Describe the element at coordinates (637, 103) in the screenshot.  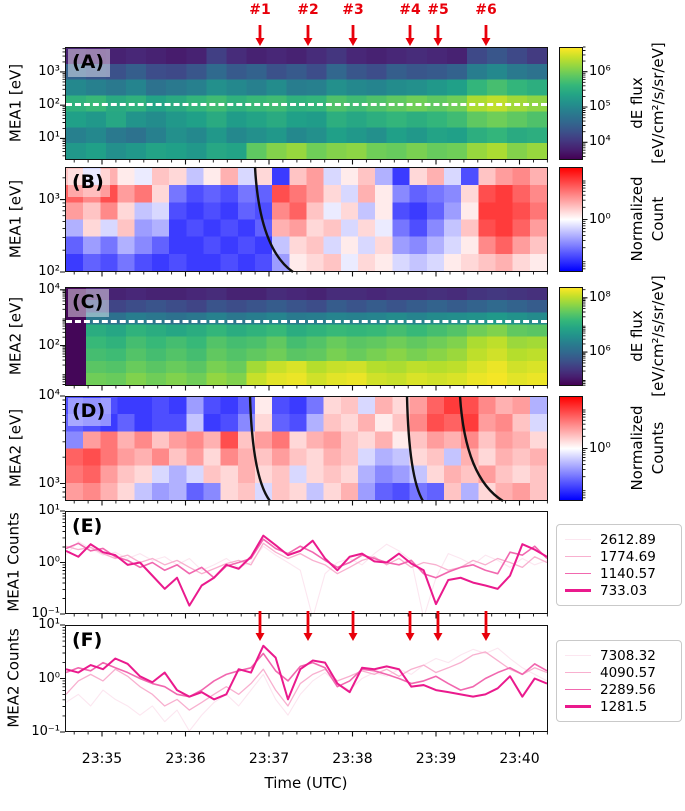
I see `colorbar-label-A-line1: dE flux` at that location.